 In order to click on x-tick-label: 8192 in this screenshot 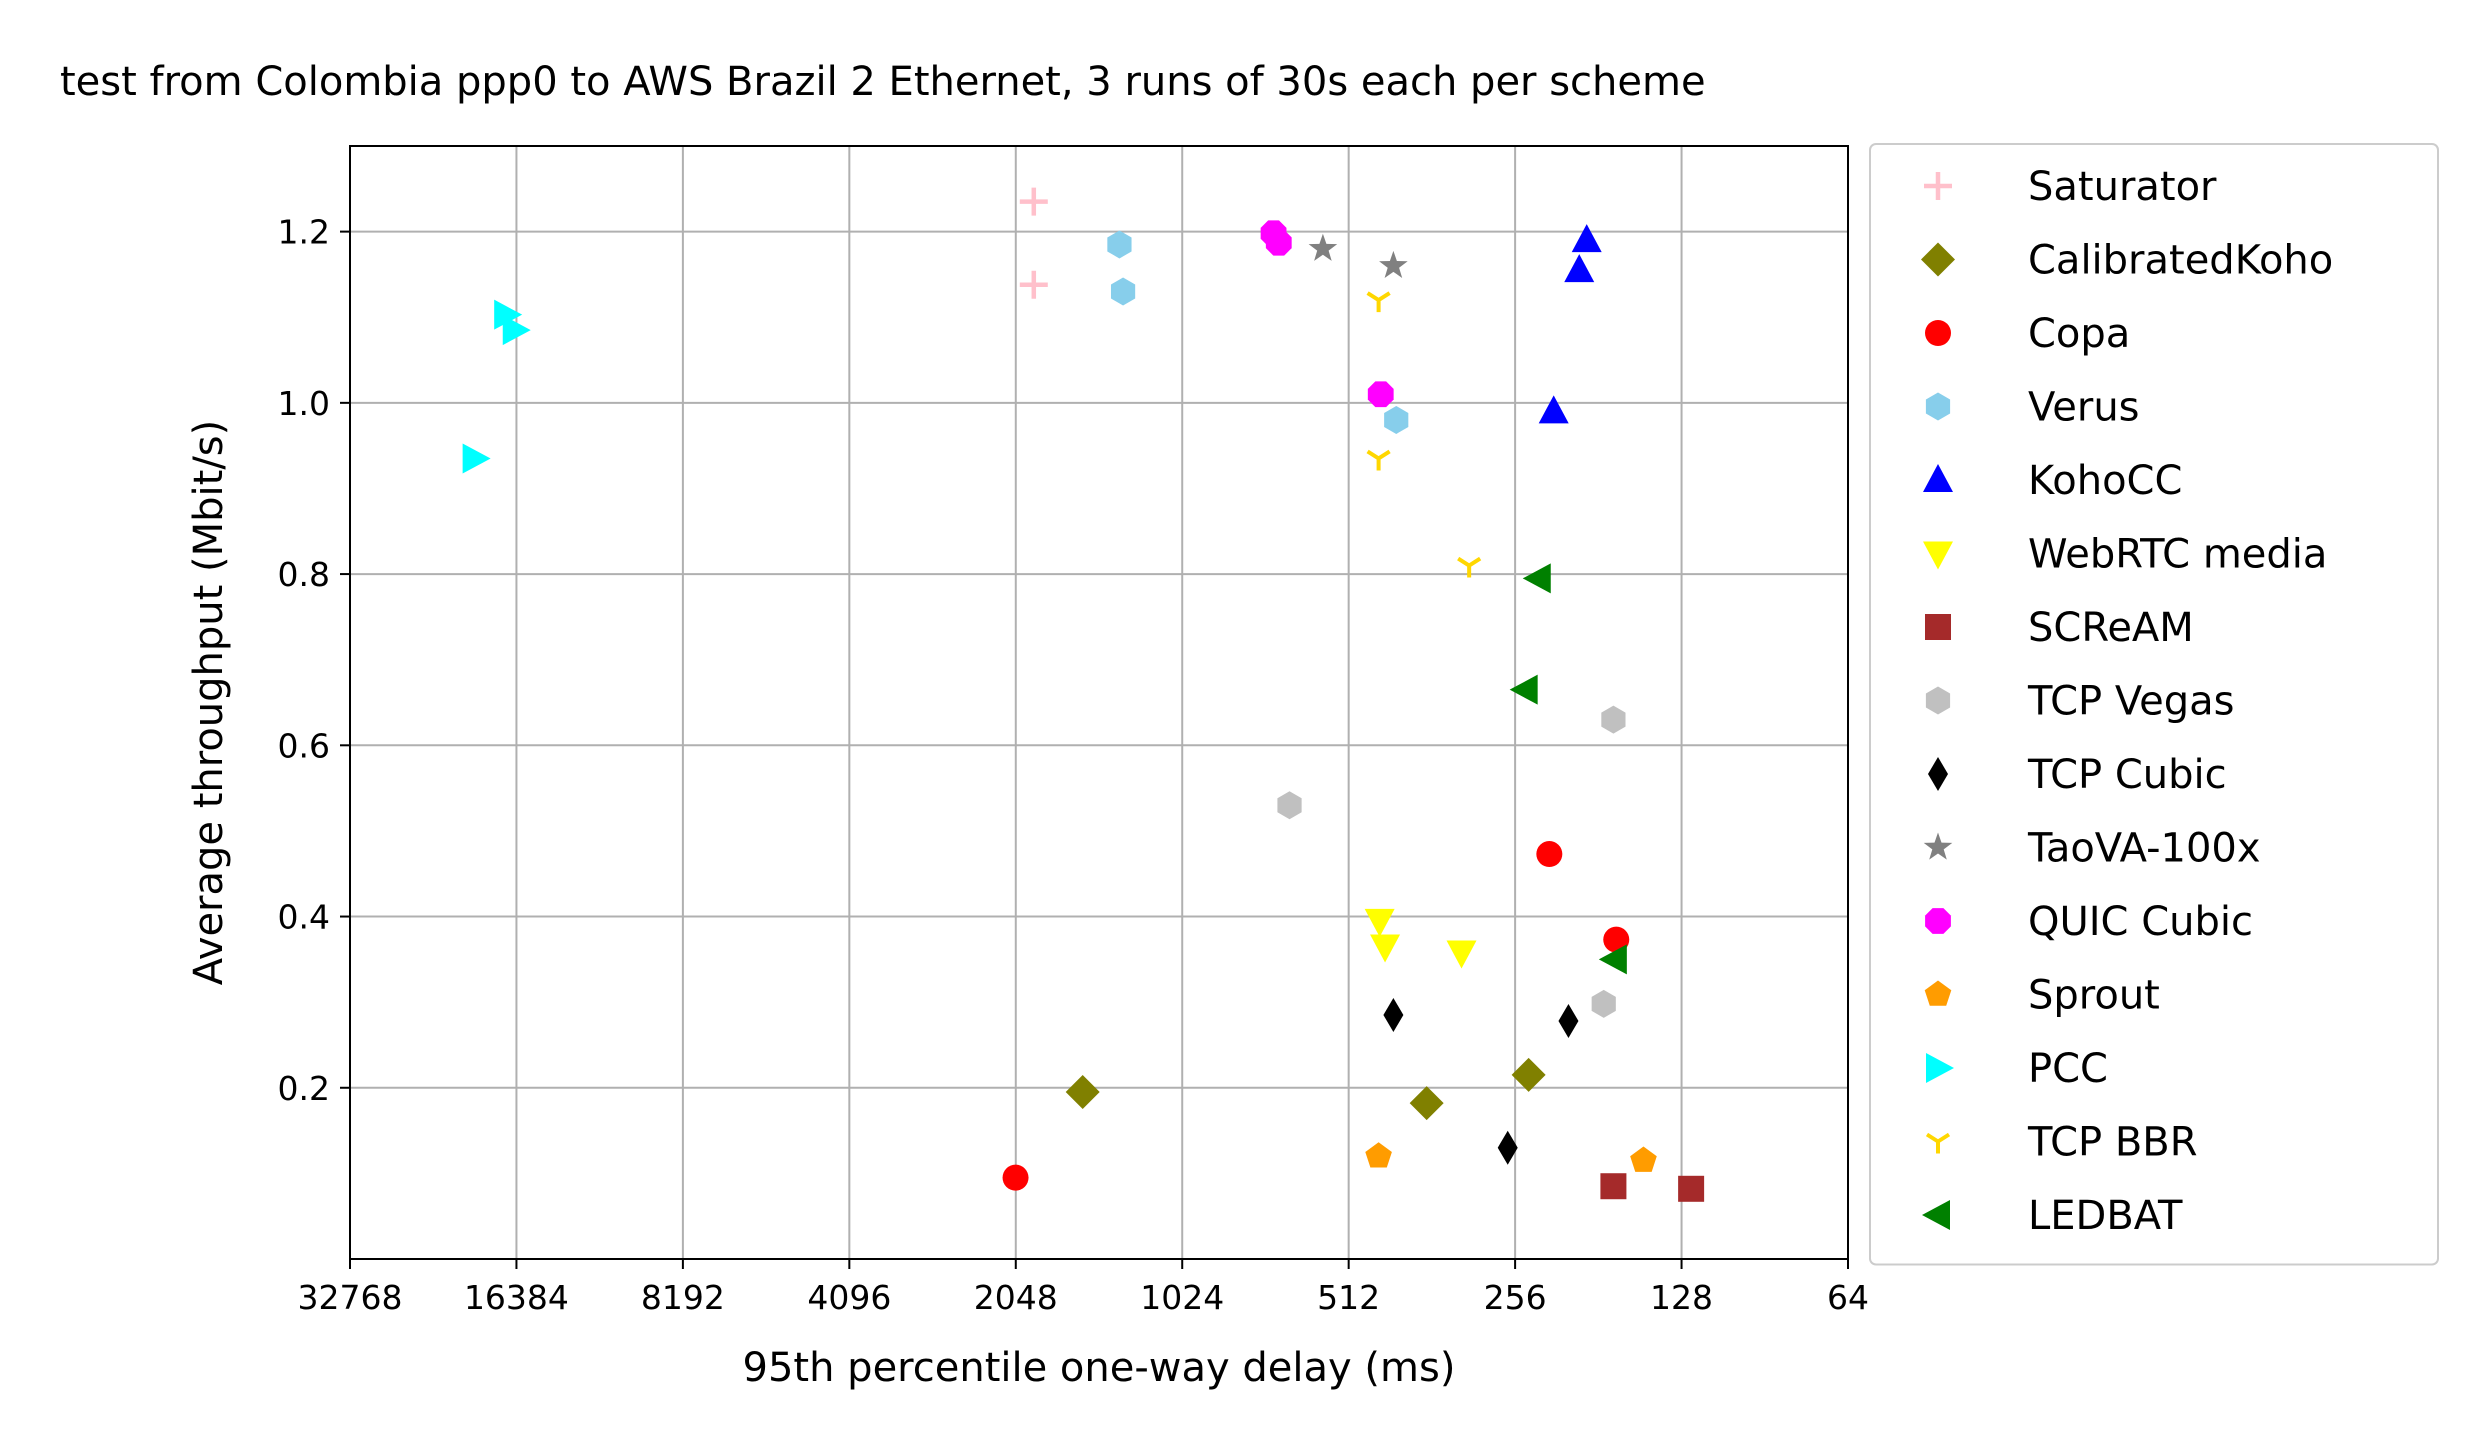, I will do `click(683, 1297)`.